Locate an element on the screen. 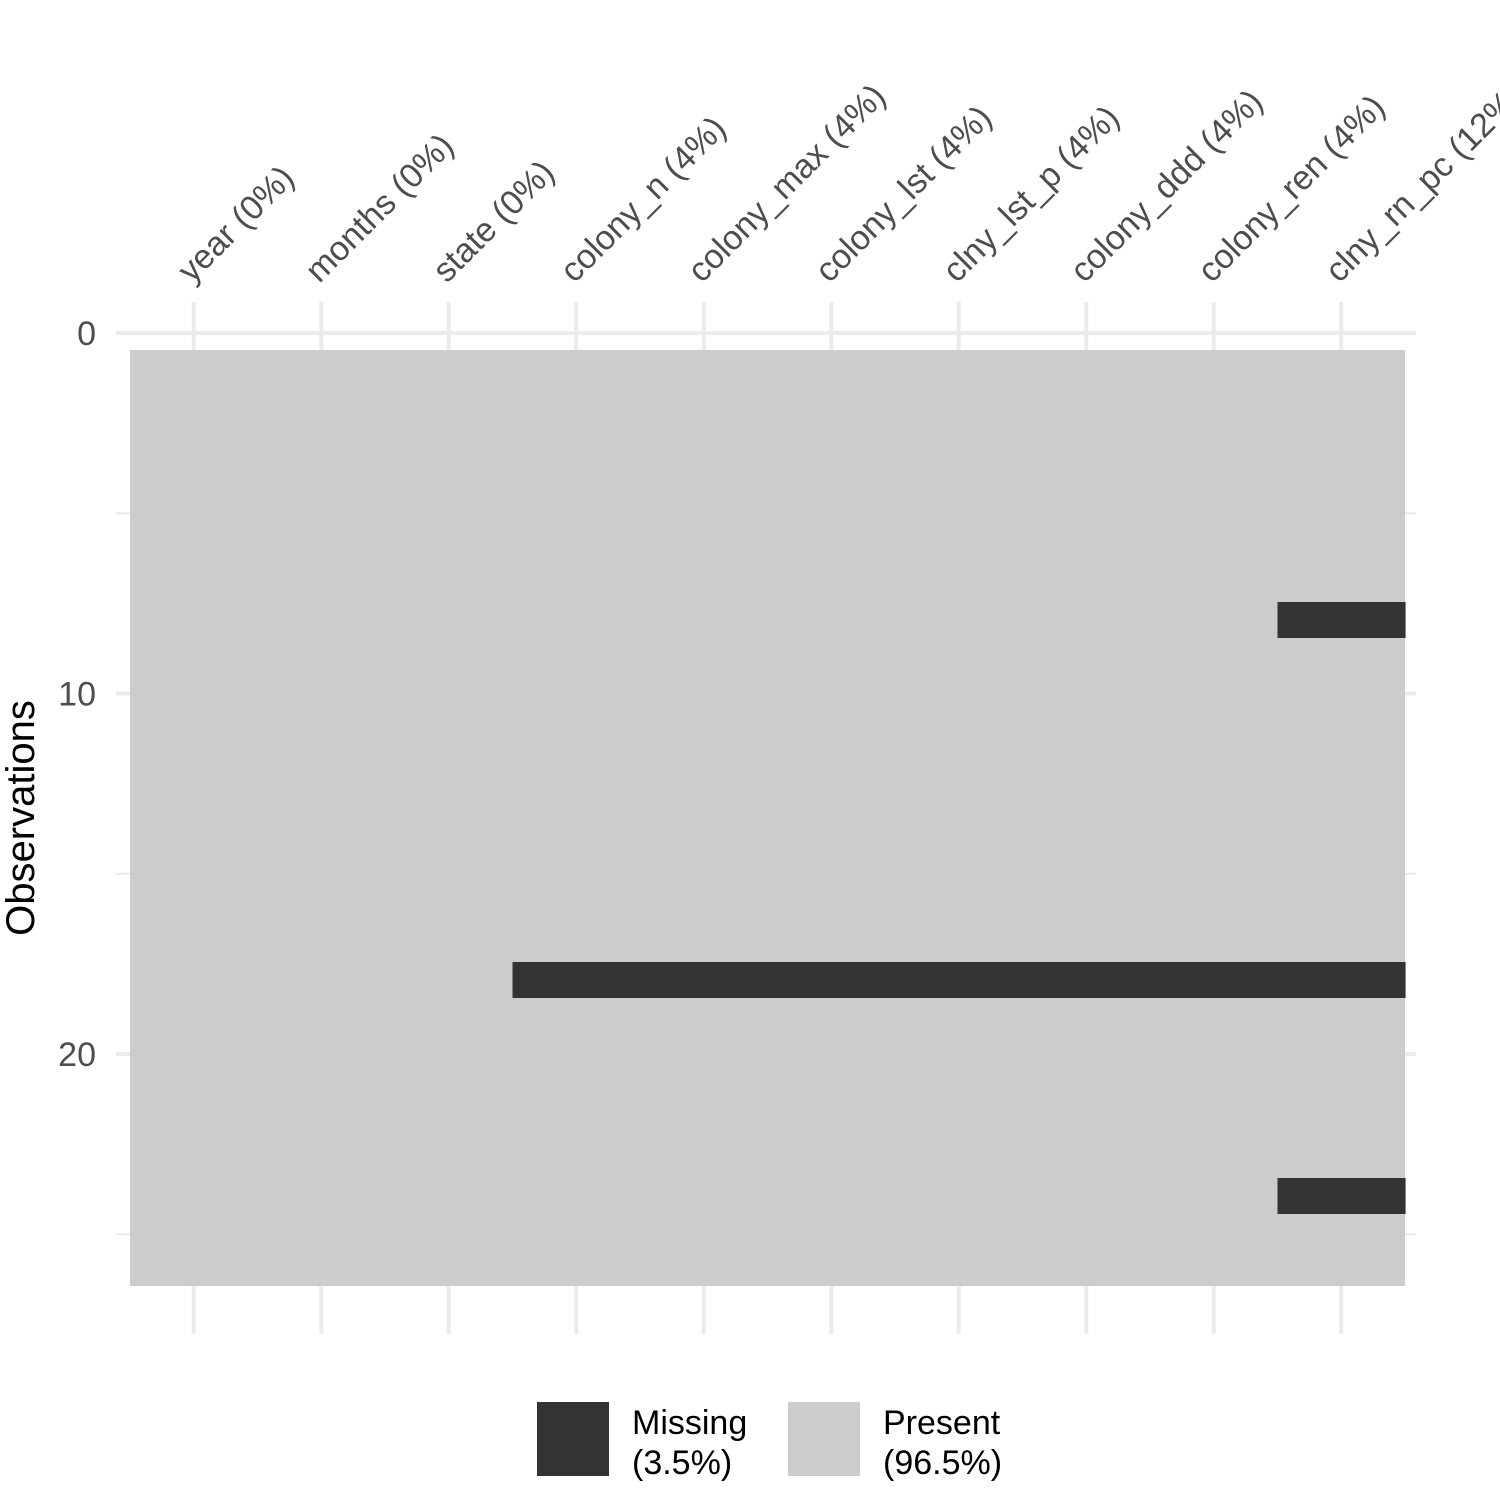 Image resolution: width=1500 pixels, height=1500 pixels. x-tick-label: year (0%) is located at coordinates (236, 224).